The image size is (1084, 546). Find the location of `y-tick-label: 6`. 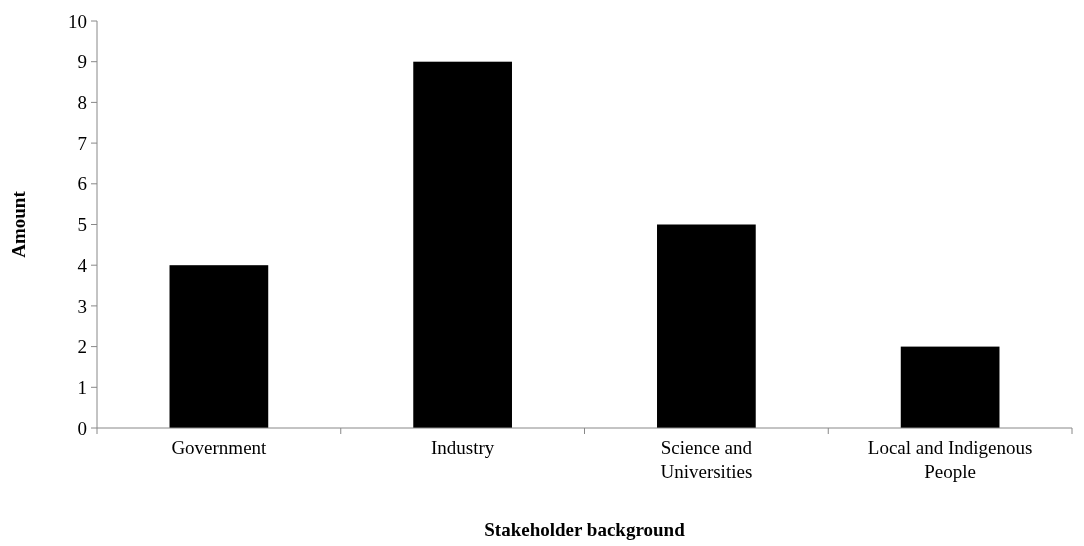

y-tick-label: 6 is located at coordinates (82, 184).